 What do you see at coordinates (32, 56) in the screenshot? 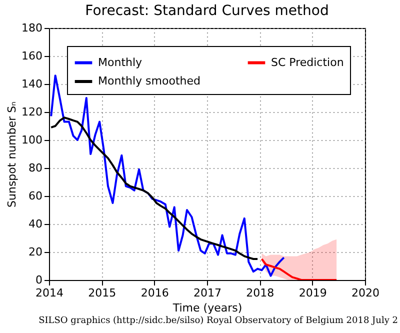
I see `y-tick-label: 160` at bounding box center [32, 56].